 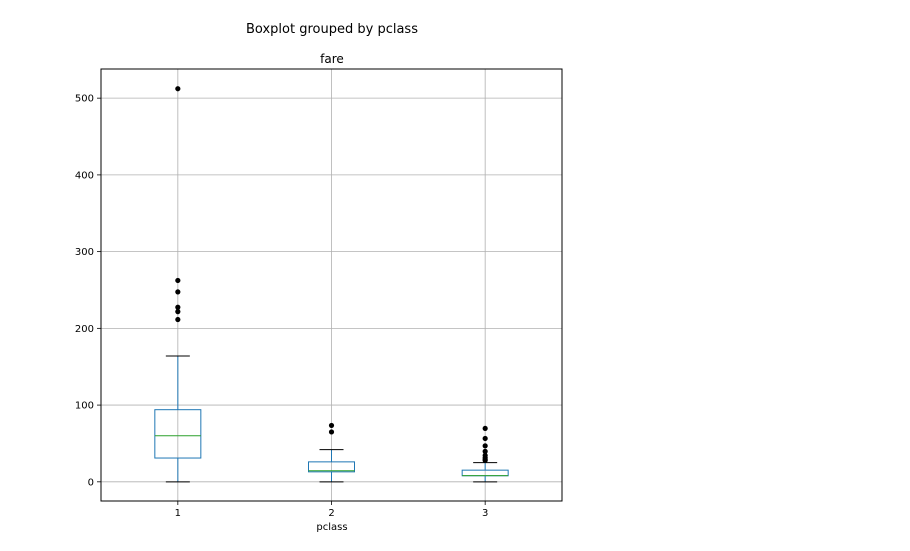 I want to click on y-tick-label: 100, so click(x=84, y=406).